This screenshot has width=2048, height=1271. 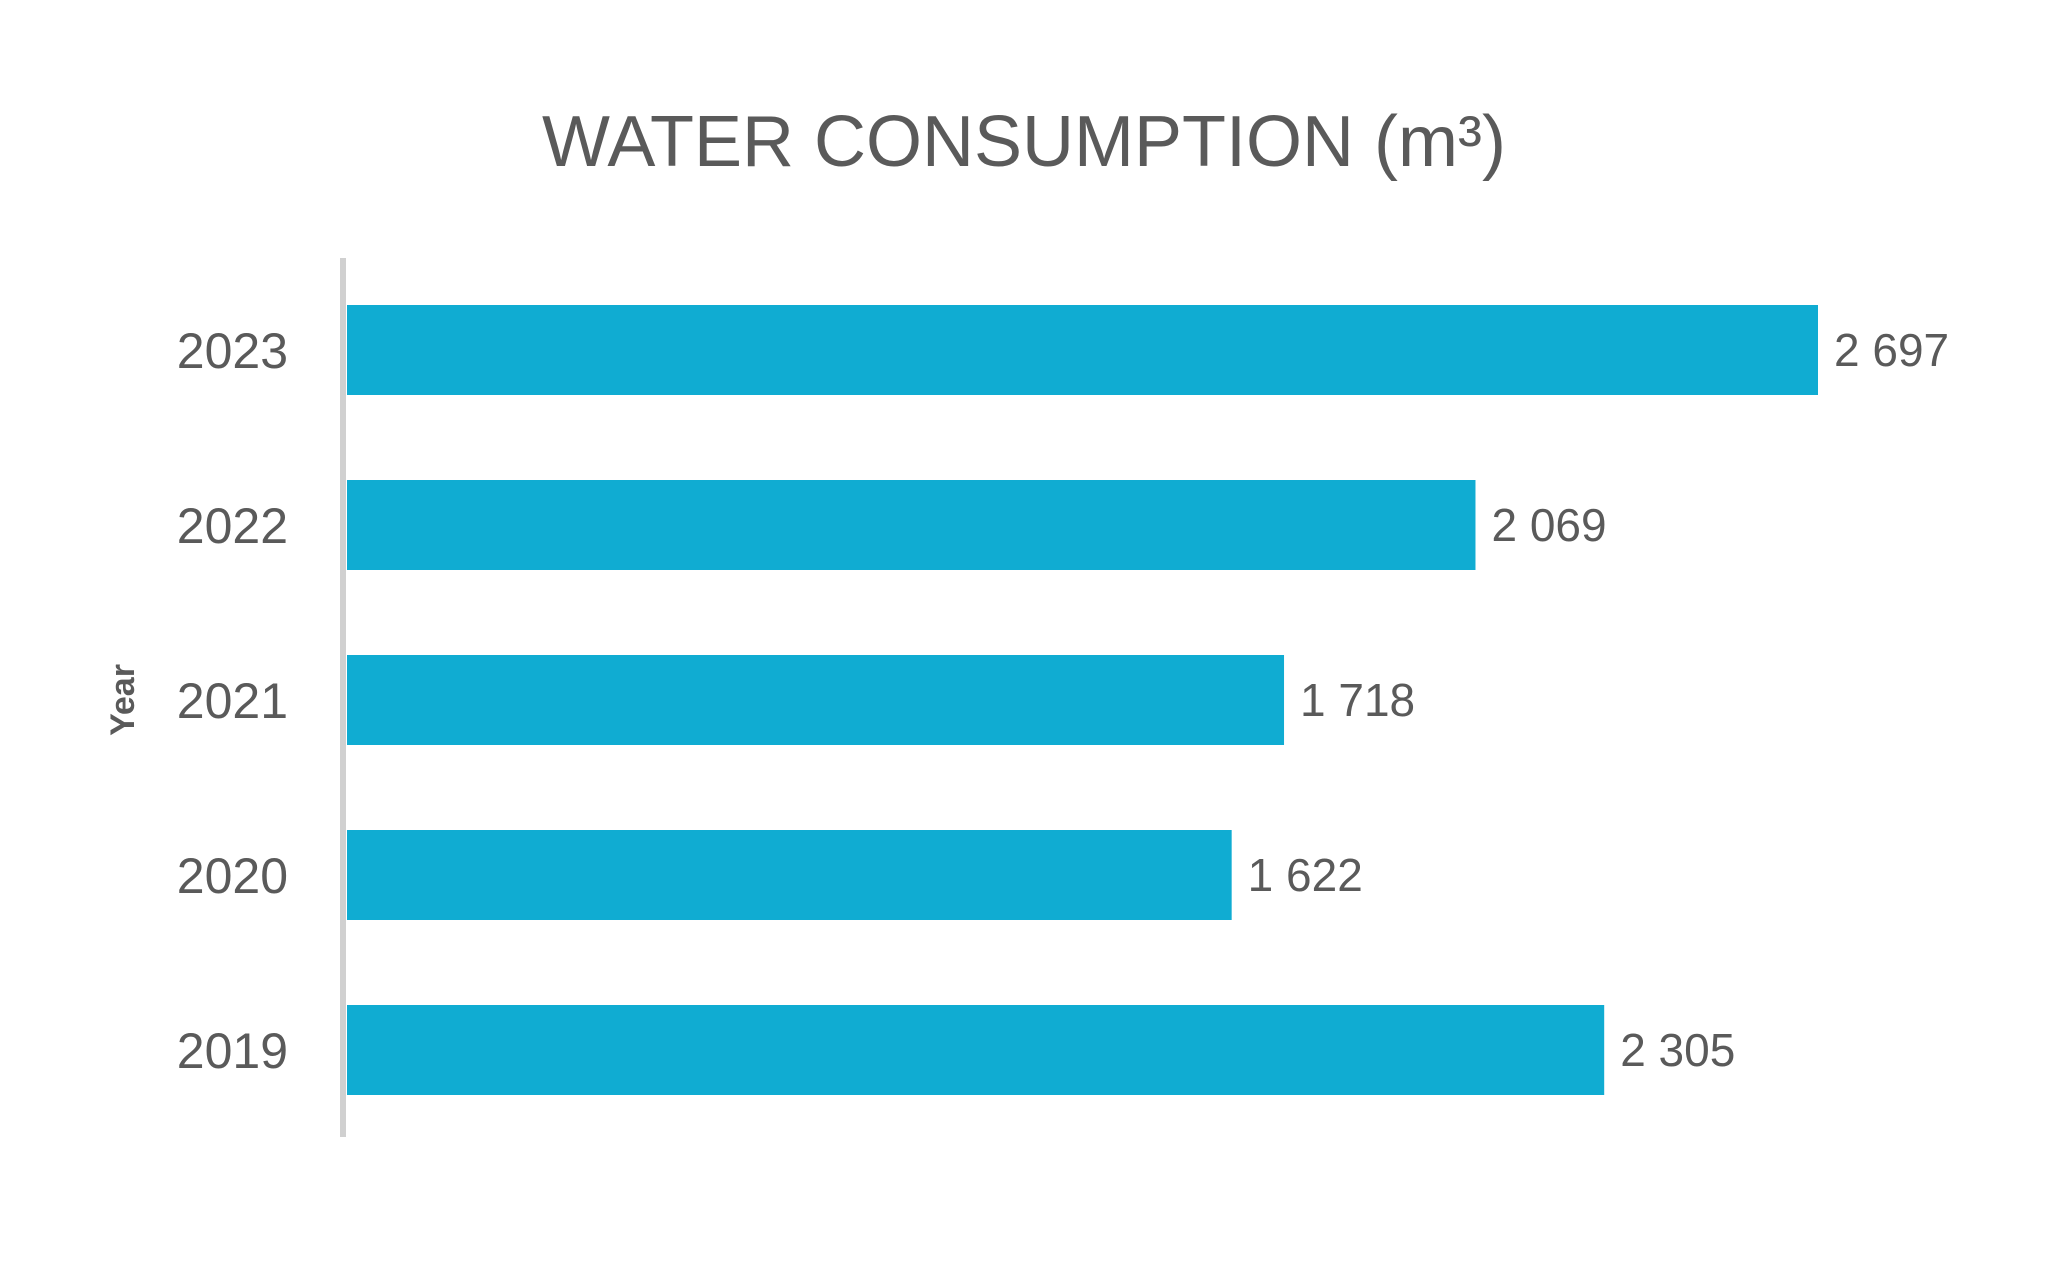 I want to click on bar-2019, so click(x=976, y=1050).